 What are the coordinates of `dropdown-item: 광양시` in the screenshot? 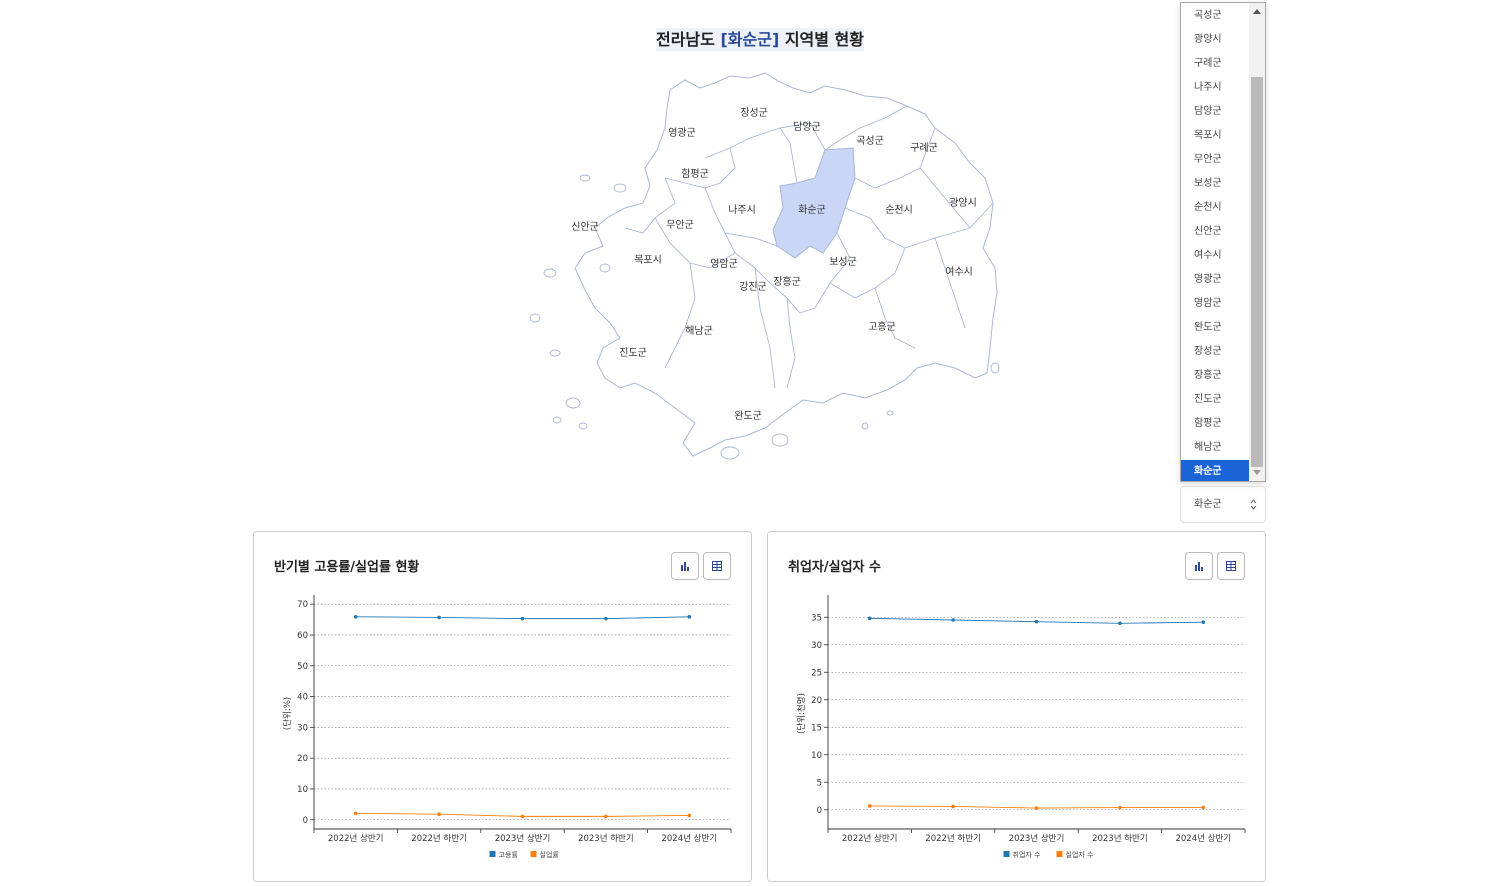 It's located at (1208, 39).